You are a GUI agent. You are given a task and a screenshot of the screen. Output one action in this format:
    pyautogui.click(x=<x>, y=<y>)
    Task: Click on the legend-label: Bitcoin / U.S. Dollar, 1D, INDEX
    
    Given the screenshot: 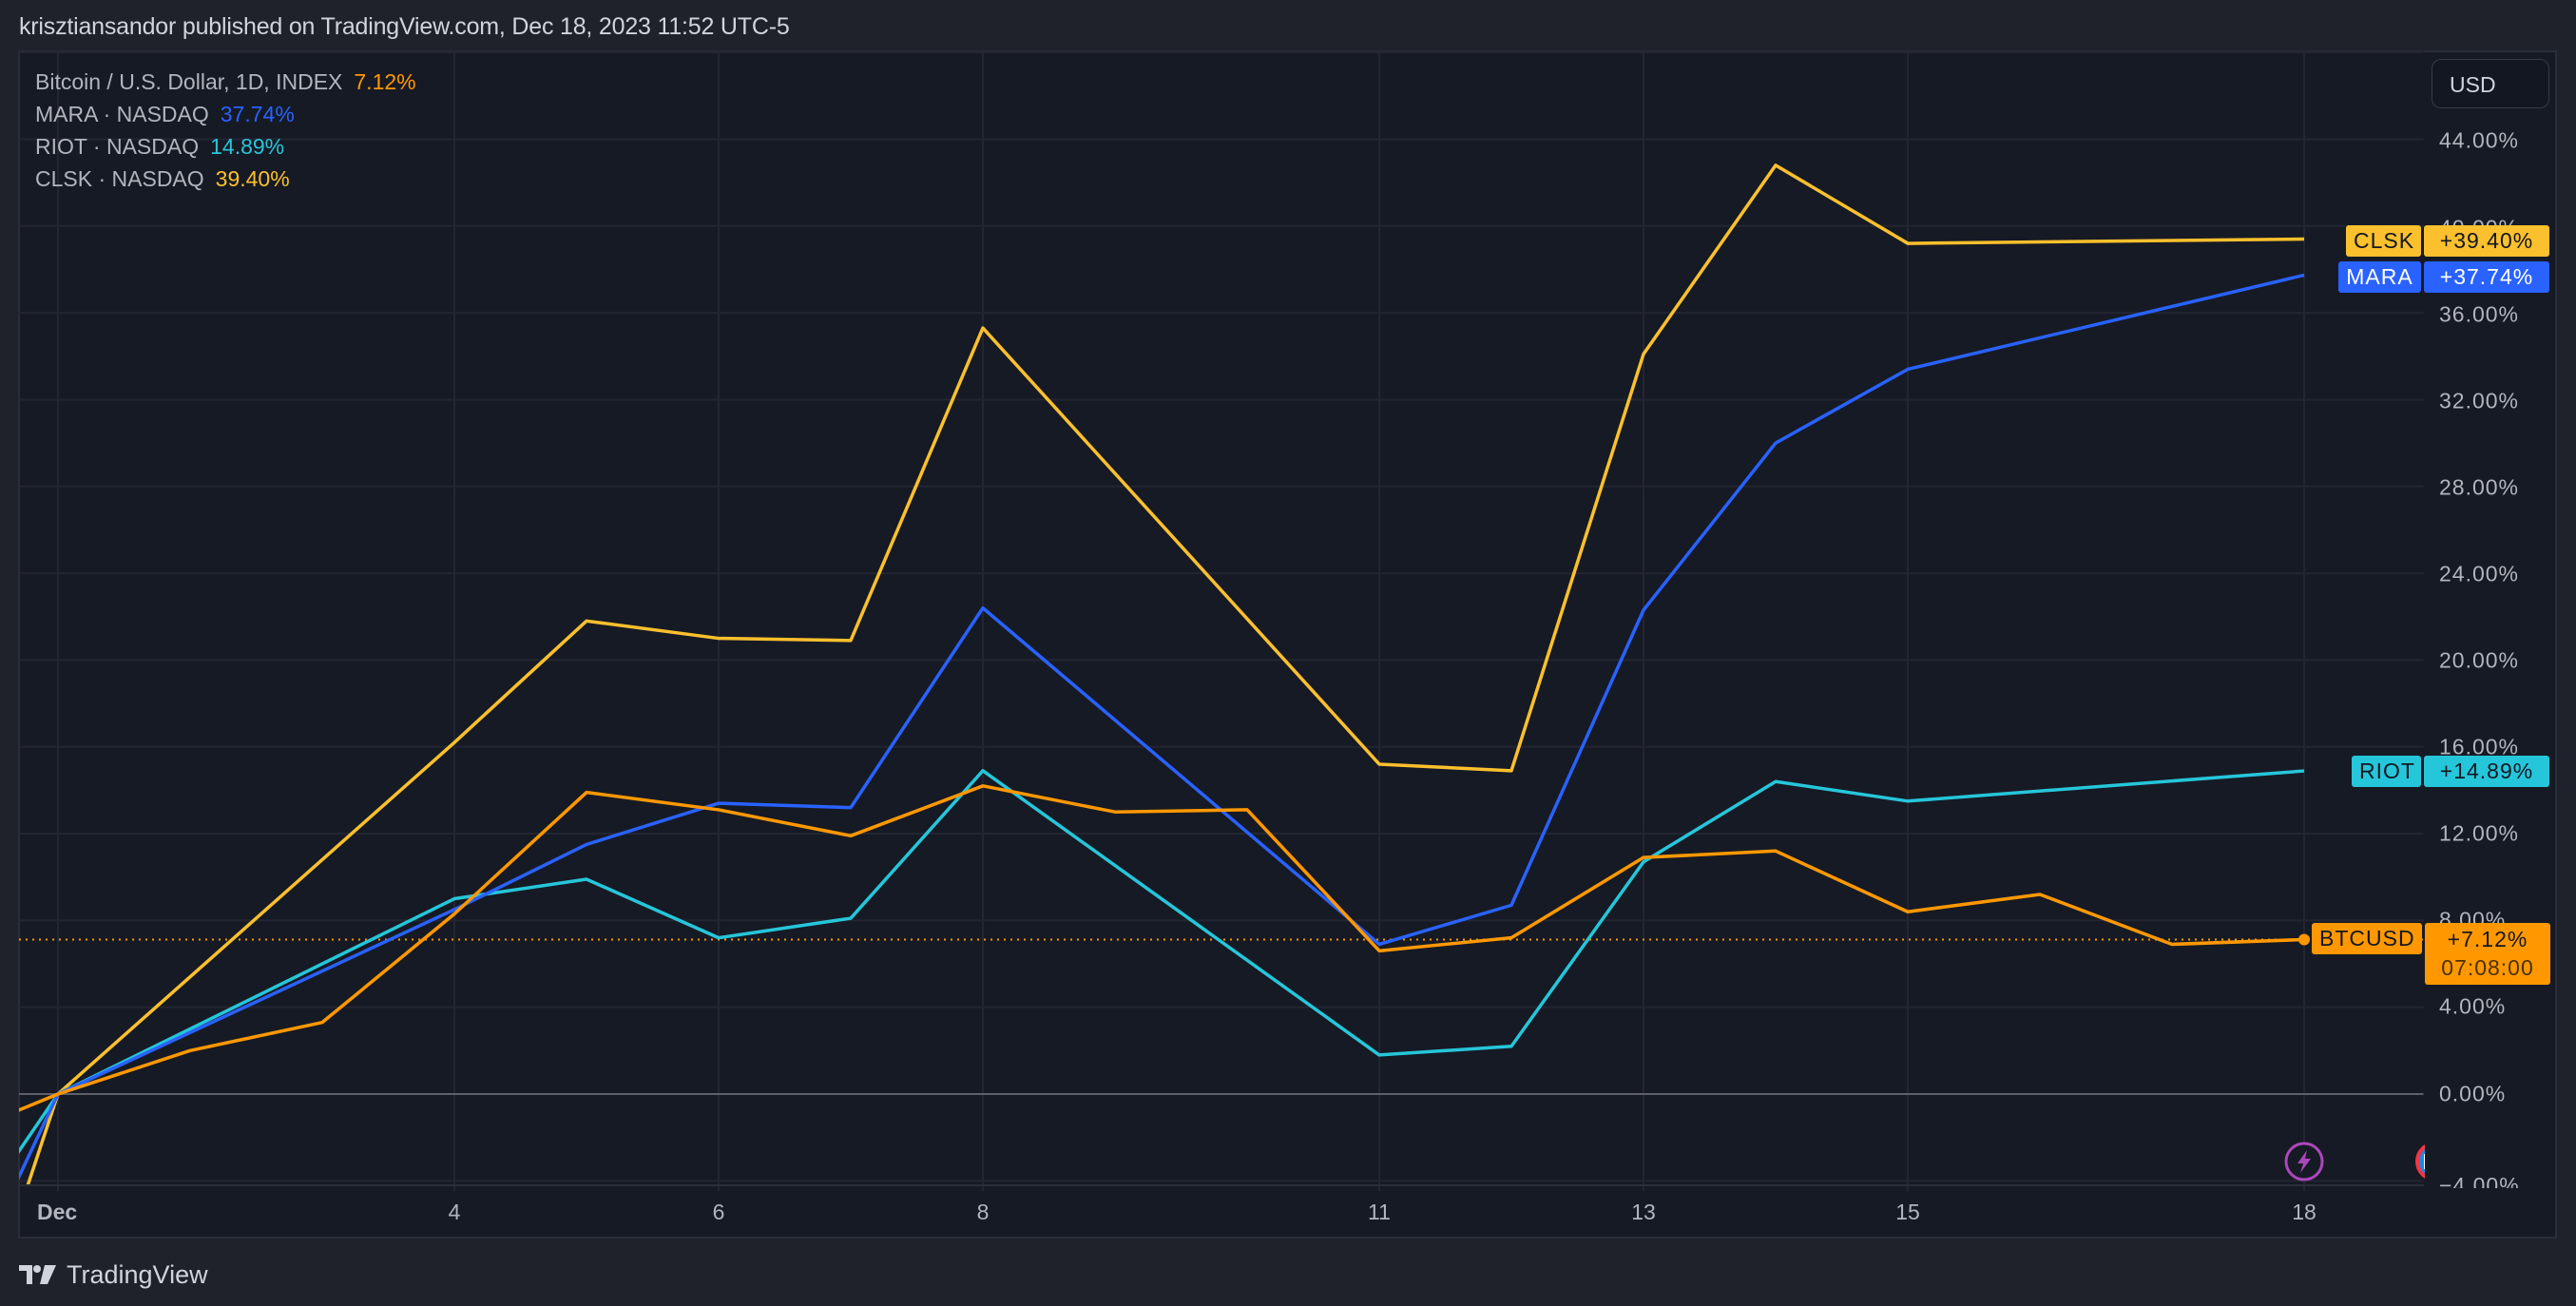 What is the action you would take?
    pyautogui.click(x=189, y=81)
    